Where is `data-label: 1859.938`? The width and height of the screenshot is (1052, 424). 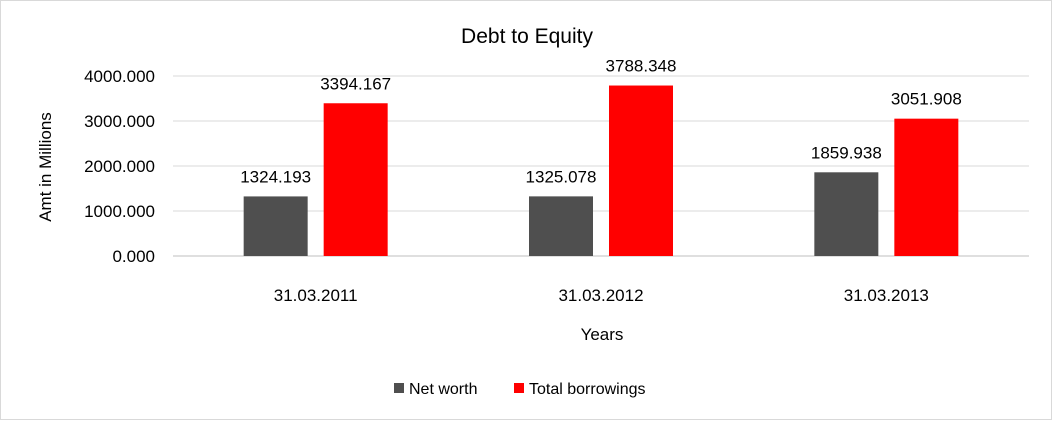
data-label: 1859.938 is located at coordinates (846, 152).